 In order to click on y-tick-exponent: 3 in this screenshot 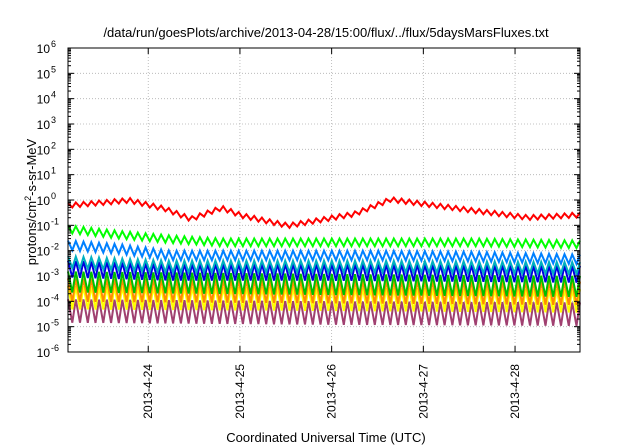, I will do `click(53, 120)`.